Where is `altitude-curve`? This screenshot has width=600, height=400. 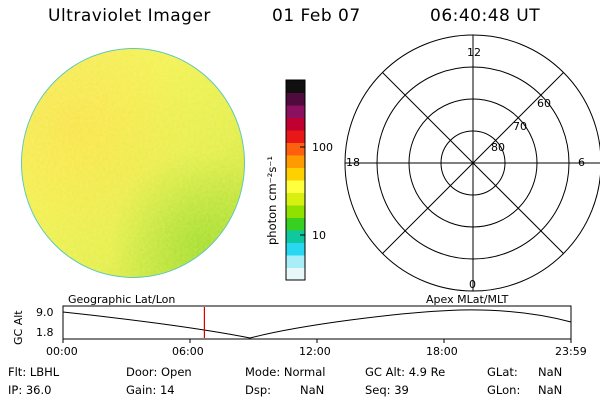
altitude-curve is located at coordinates (317, 324).